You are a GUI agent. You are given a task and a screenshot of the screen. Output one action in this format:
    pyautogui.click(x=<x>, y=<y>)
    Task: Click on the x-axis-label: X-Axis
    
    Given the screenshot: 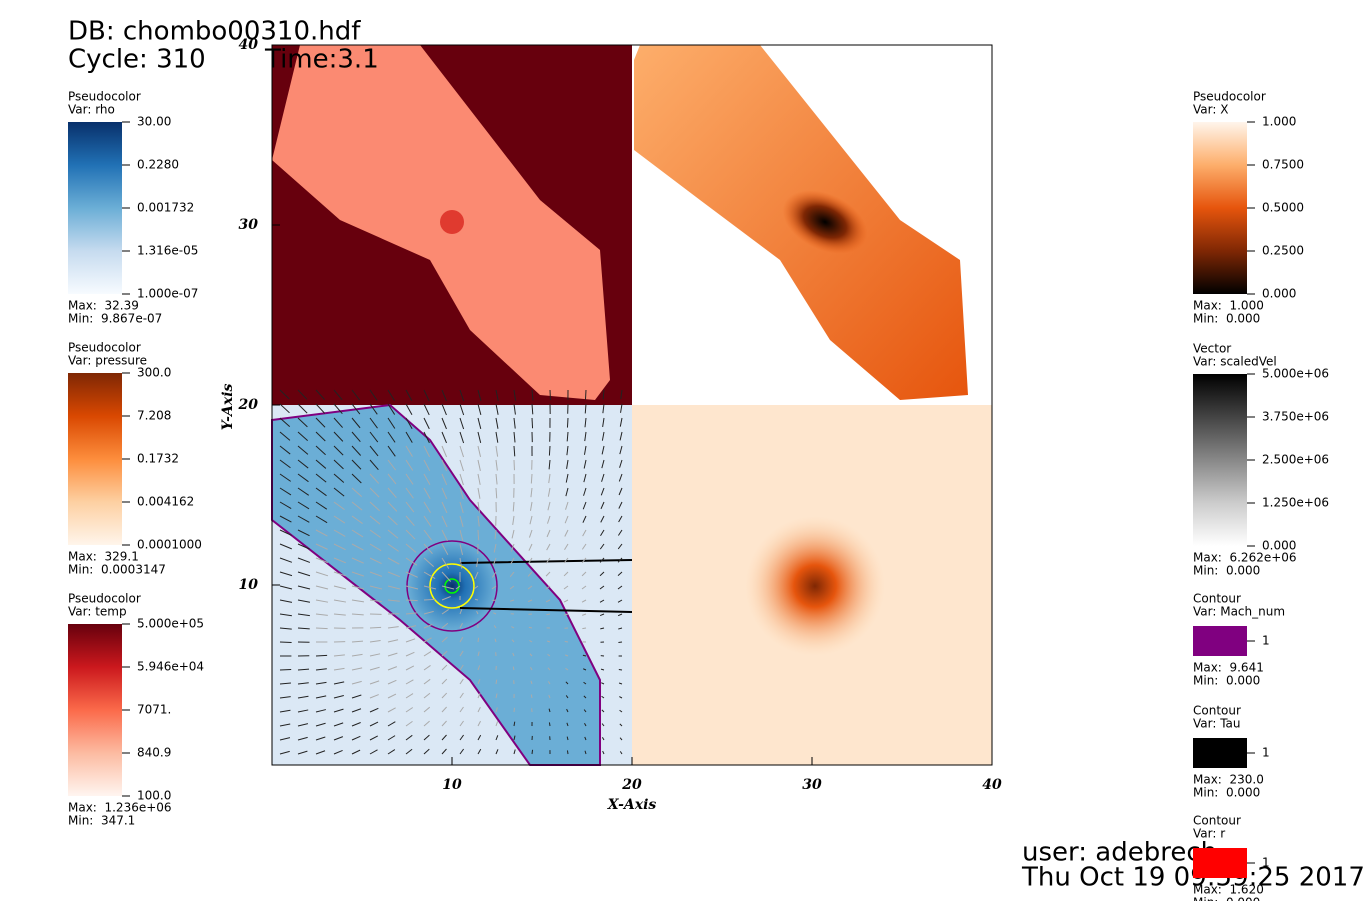 What is the action you would take?
    pyautogui.click(x=632, y=805)
    